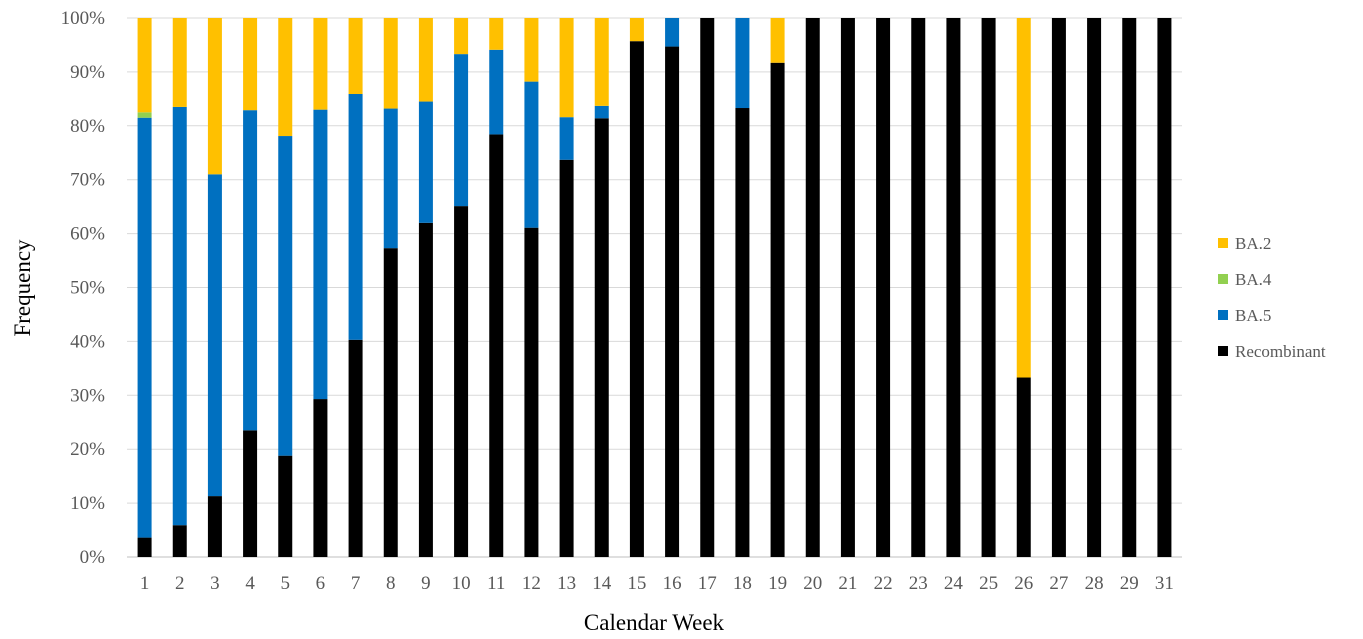 Image resolution: width=1363 pixels, height=639 pixels. What do you see at coordinates (87, 72) in the screenshot?
I see `y-tick-label: 90%` at bounding box center [87, 72].